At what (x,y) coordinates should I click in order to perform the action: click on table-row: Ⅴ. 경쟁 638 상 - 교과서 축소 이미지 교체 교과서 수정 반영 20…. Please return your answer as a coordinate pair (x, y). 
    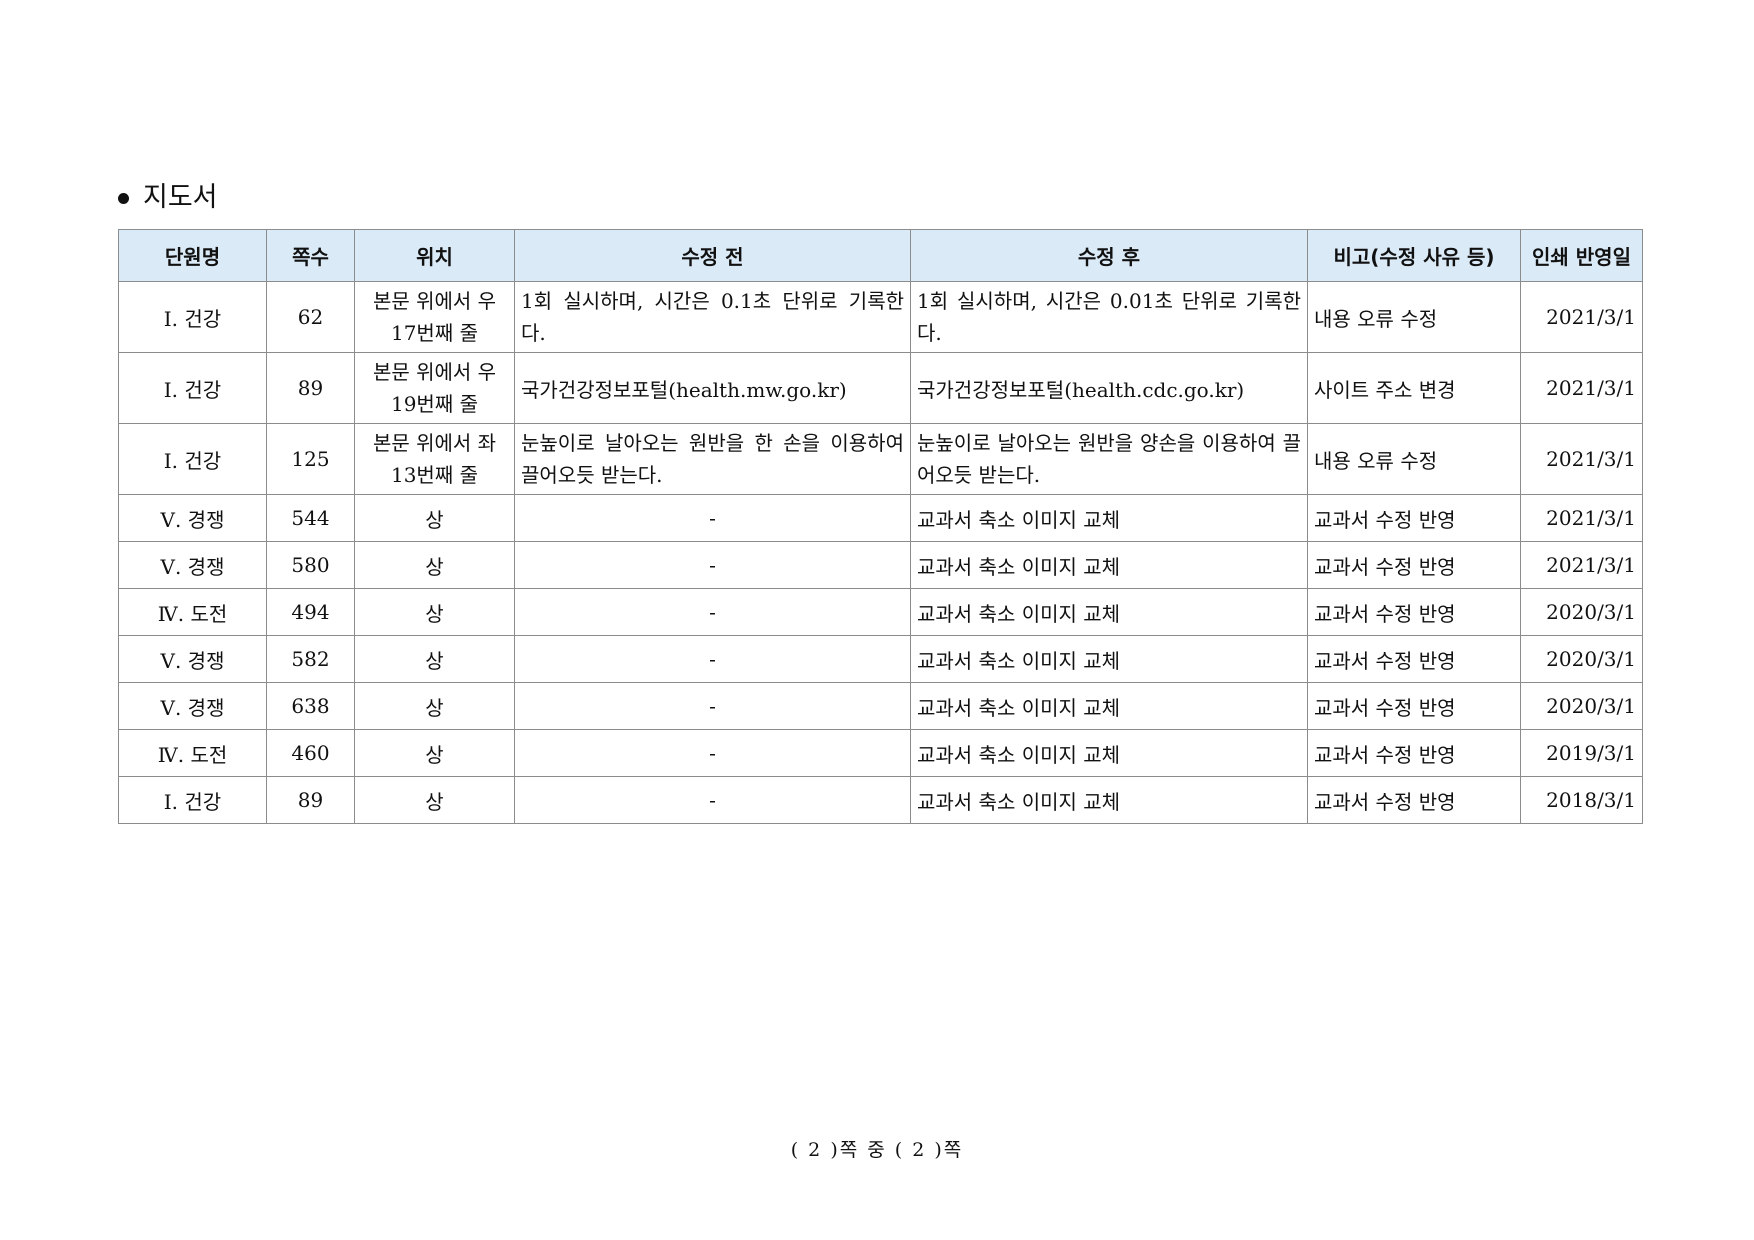
    Looking at the image, I should click on (880, 706).